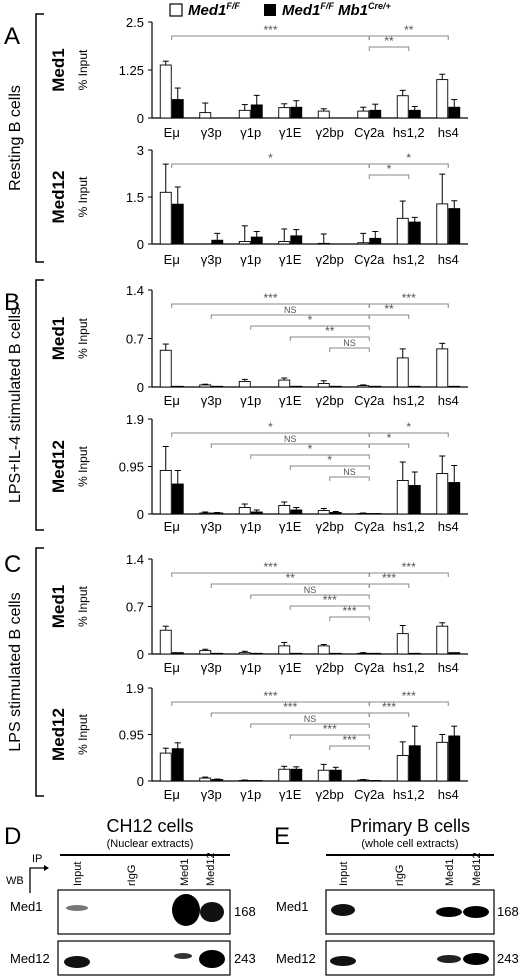 This screenshot has width=520, height=976. I want to click on blot-e-row-label-med12: Med12, so click(296, 958).